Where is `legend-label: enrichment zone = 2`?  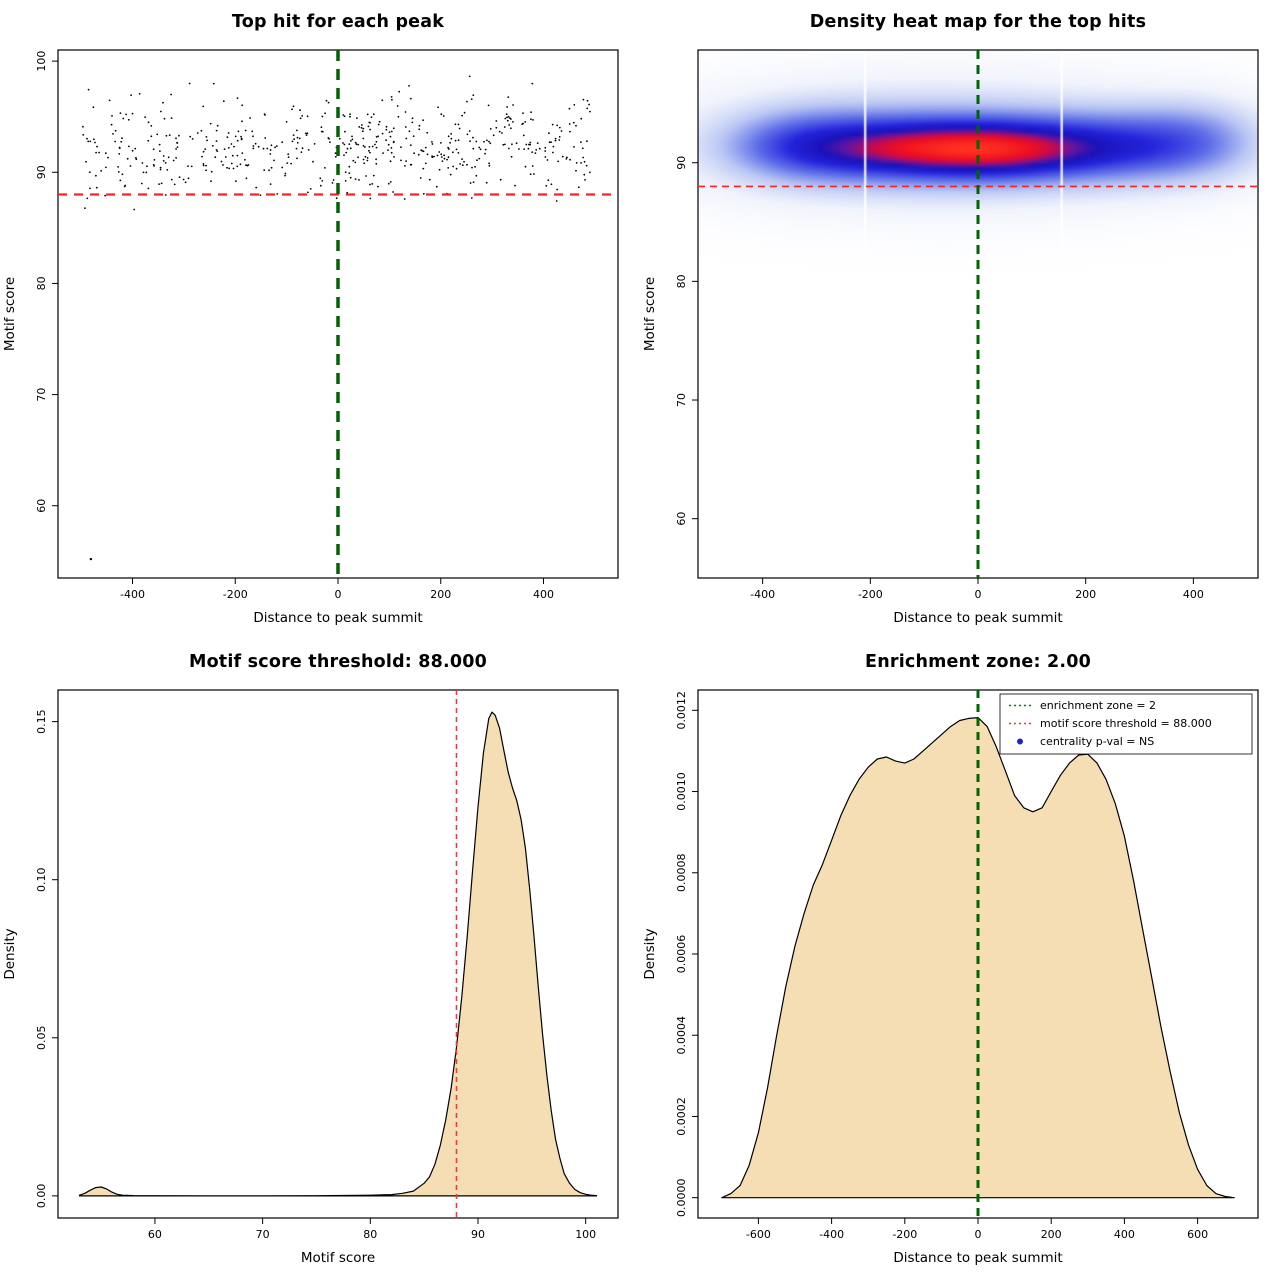
legend-label: enrichment zone = 2 is located at coordinates (1098, 705).